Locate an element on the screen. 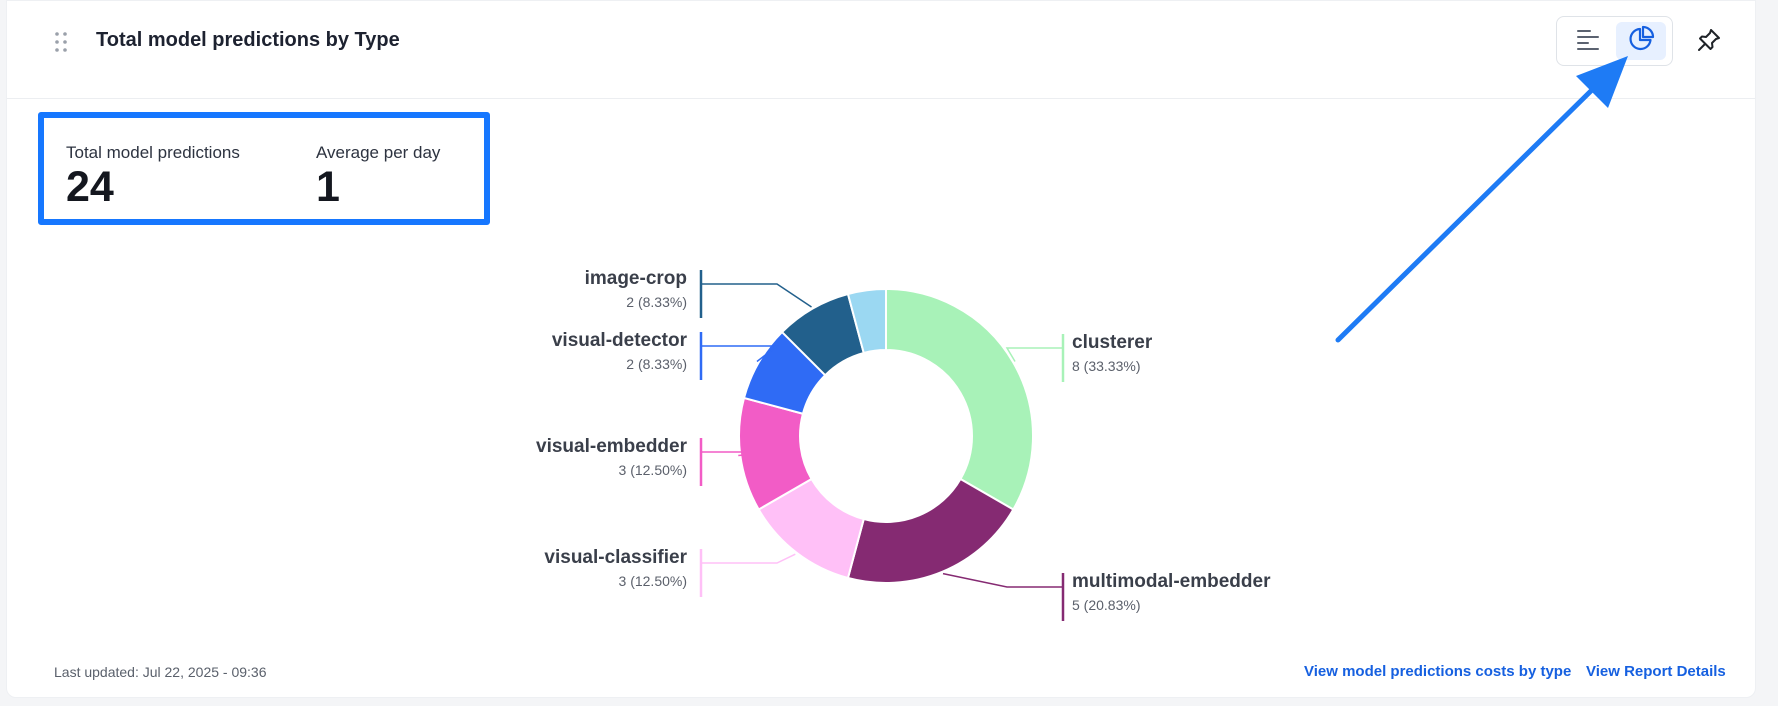  pie-chart-icon is located at coordinates (1641, 41).